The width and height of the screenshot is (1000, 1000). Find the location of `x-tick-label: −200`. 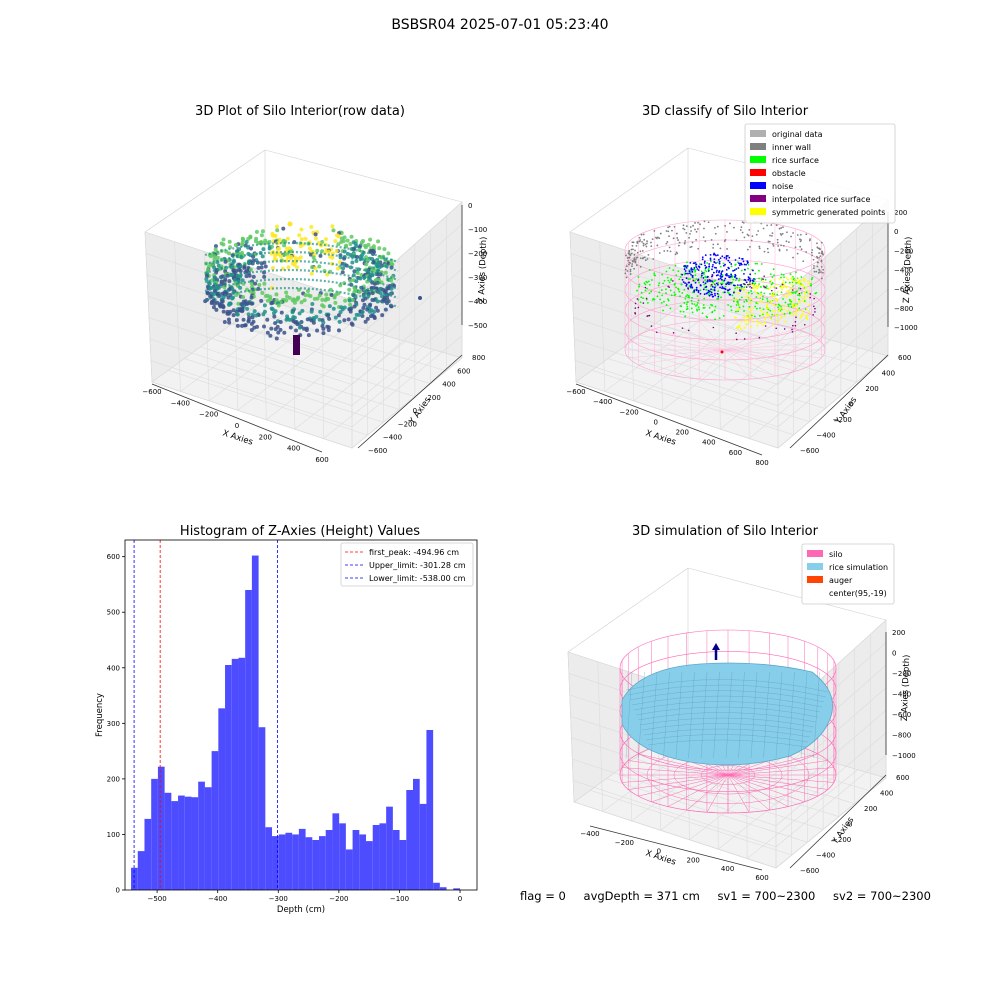

x-tick-label: −200 is located at coordinates (208, 415).